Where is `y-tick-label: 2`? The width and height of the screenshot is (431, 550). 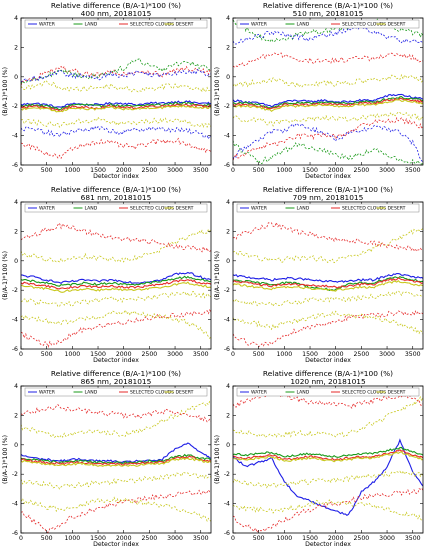 y-tick-label: 2 is located at coordinates (16, 415).